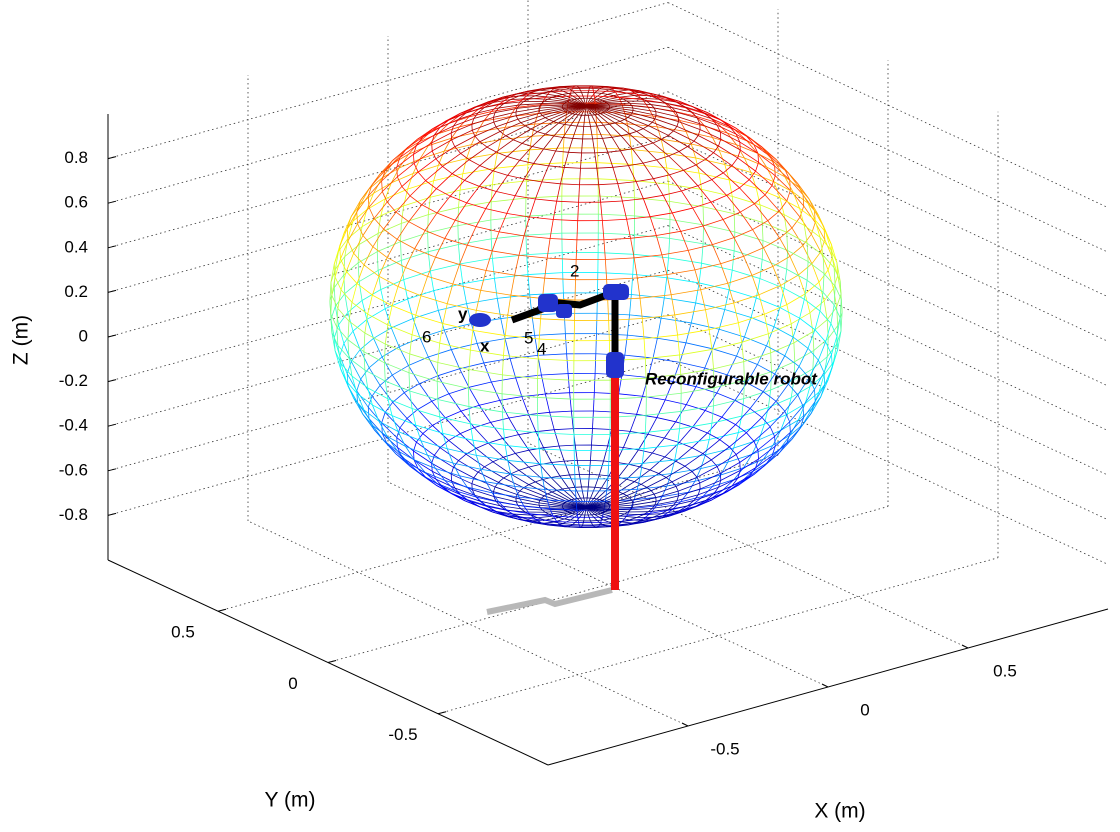 The width and height of the screenshot is (1120, 832). What do you see at coordinates (73, 425) in the screenshot?
I see `z-tick-label: -0.4` at bounding box center [73, 425].